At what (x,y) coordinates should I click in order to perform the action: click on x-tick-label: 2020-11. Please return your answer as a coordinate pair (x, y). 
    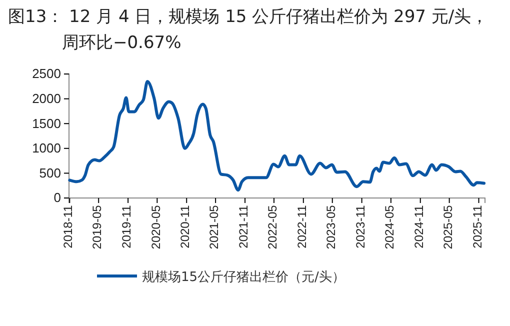
    Looking at the image, I should click on (185, 226).